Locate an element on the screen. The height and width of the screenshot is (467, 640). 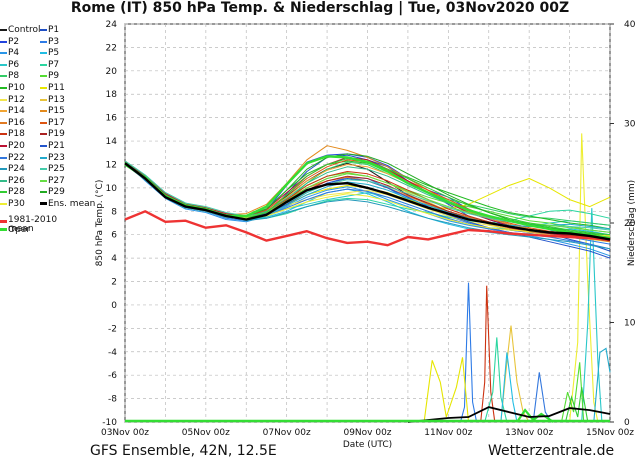
precip-p6 is located at coordinates (592, 315).